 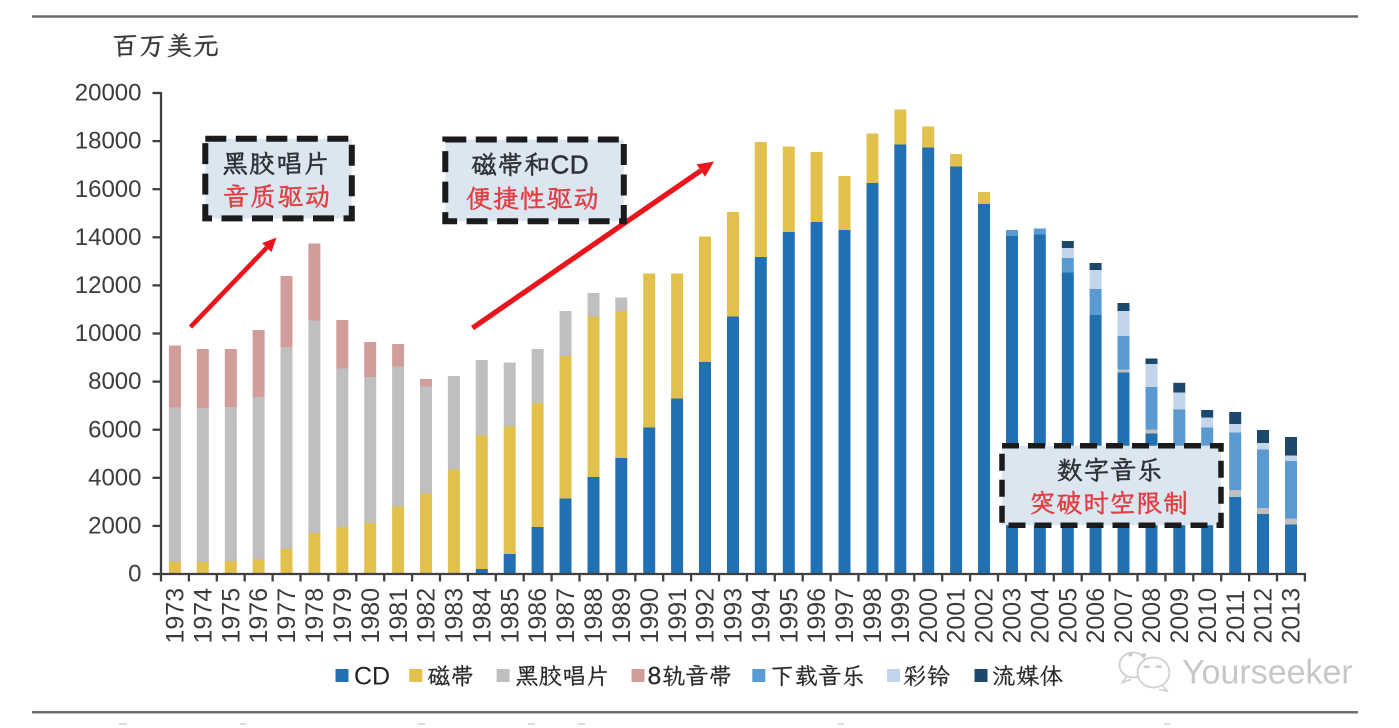 I want to click on svg-text: 1997, so click(x=845, y=616).